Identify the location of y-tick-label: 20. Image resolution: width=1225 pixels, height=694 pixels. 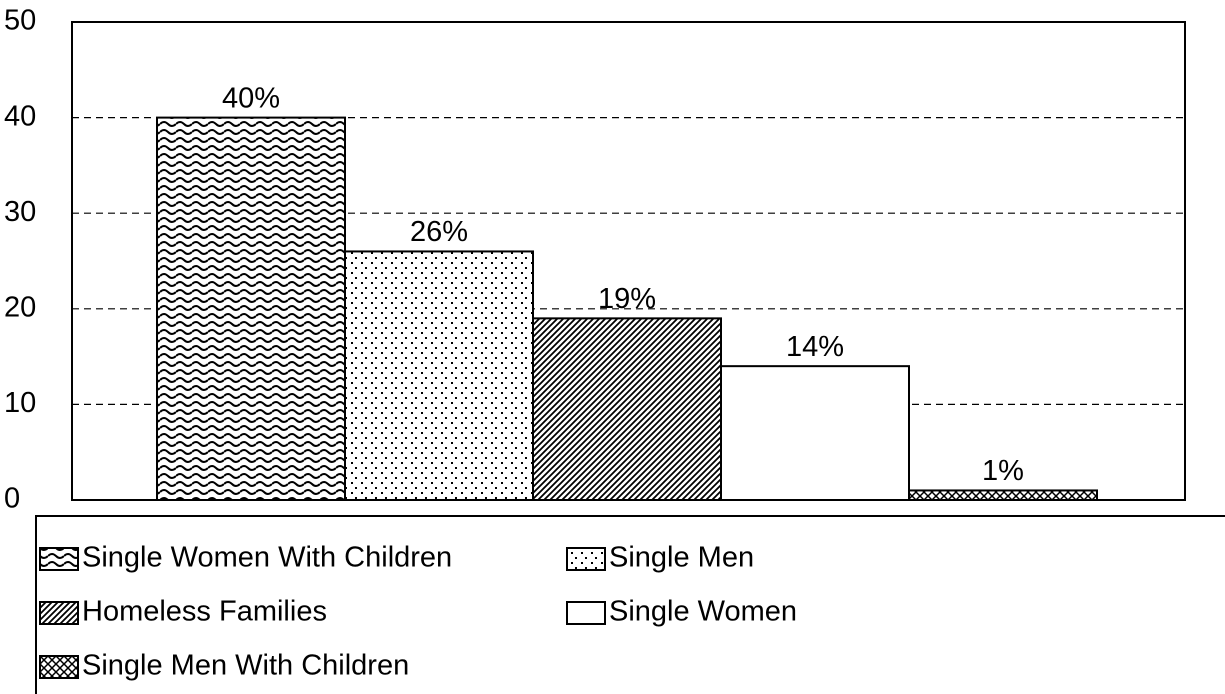
(20, 307).